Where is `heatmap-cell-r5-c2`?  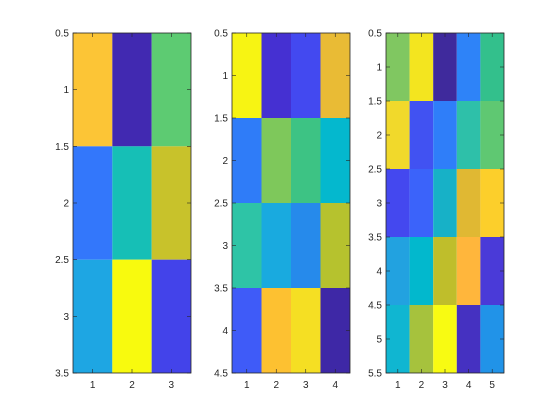 heatmap-cell-r5-c2 is located at coordinates (421, 339).